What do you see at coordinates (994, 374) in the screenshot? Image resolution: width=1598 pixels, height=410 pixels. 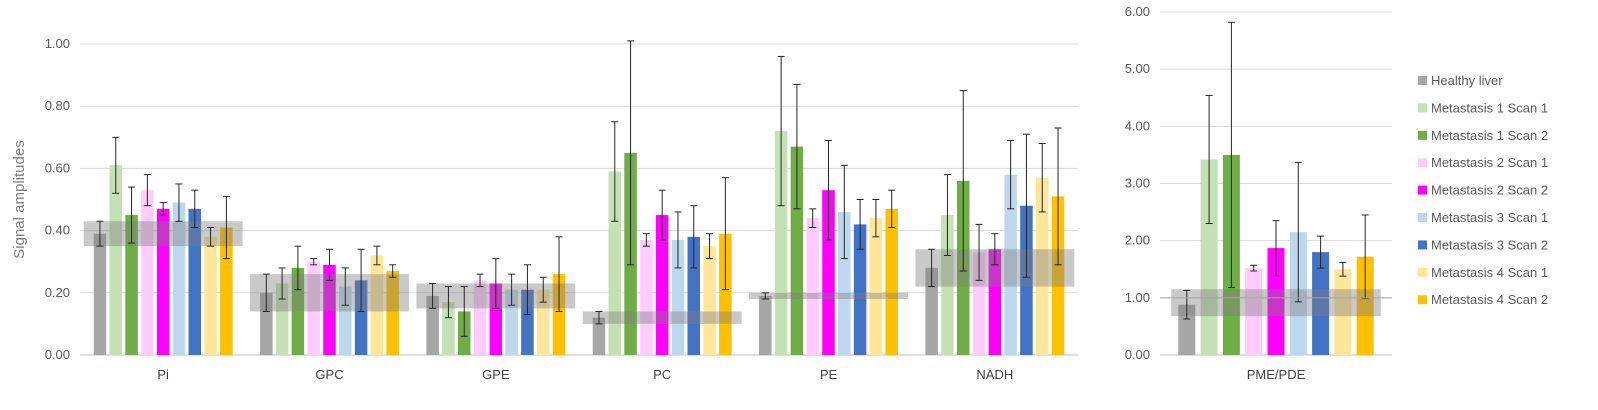 I see `category-label: NADH` at bounding box center [994, 374].